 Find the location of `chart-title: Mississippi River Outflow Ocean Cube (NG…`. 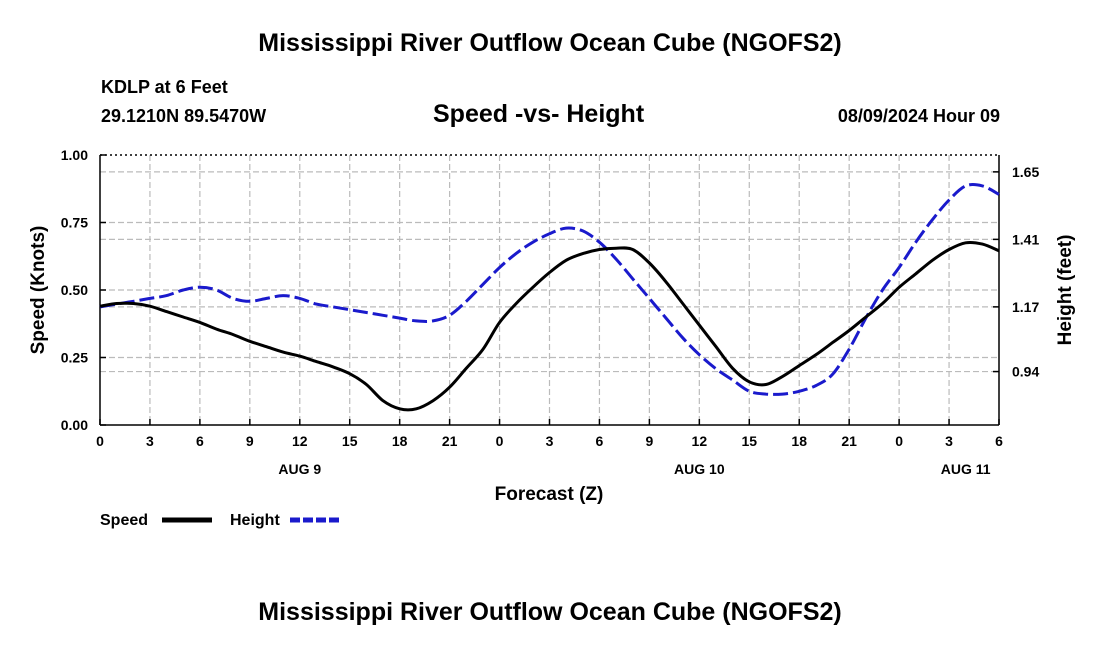

chart-title: Mississippi River Outflow Ocean Cube (NG… is located at coordinates (550, 43).